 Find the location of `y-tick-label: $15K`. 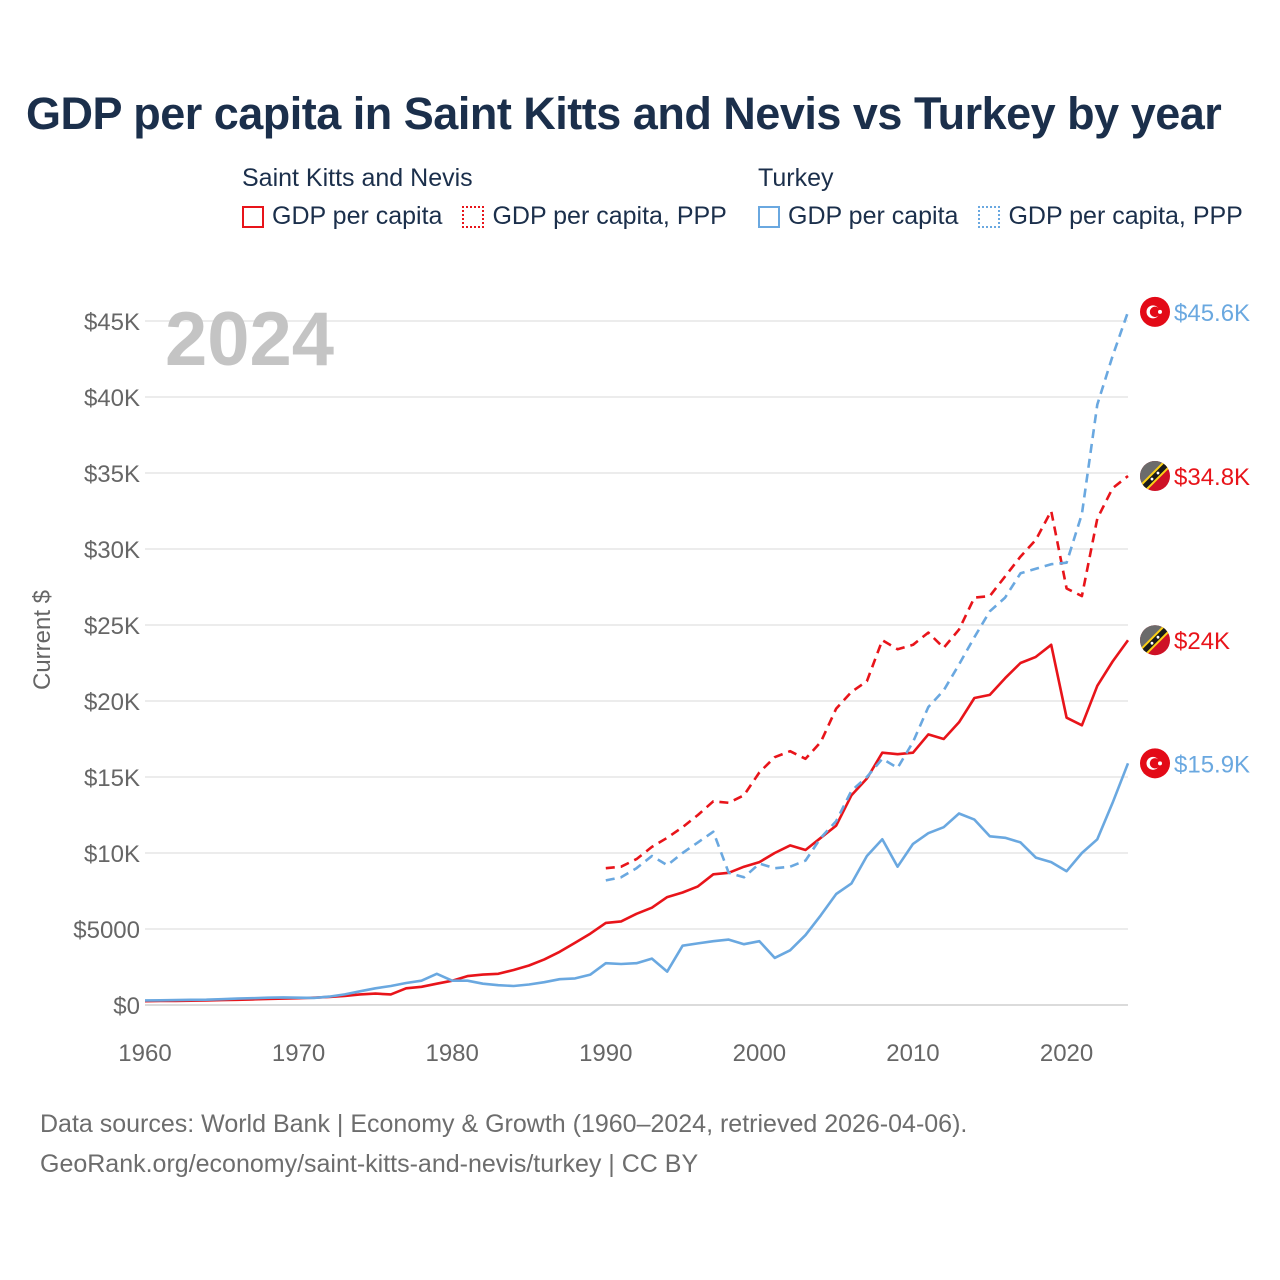

y-tick-label: $15K is located at coordinates (112, 778).